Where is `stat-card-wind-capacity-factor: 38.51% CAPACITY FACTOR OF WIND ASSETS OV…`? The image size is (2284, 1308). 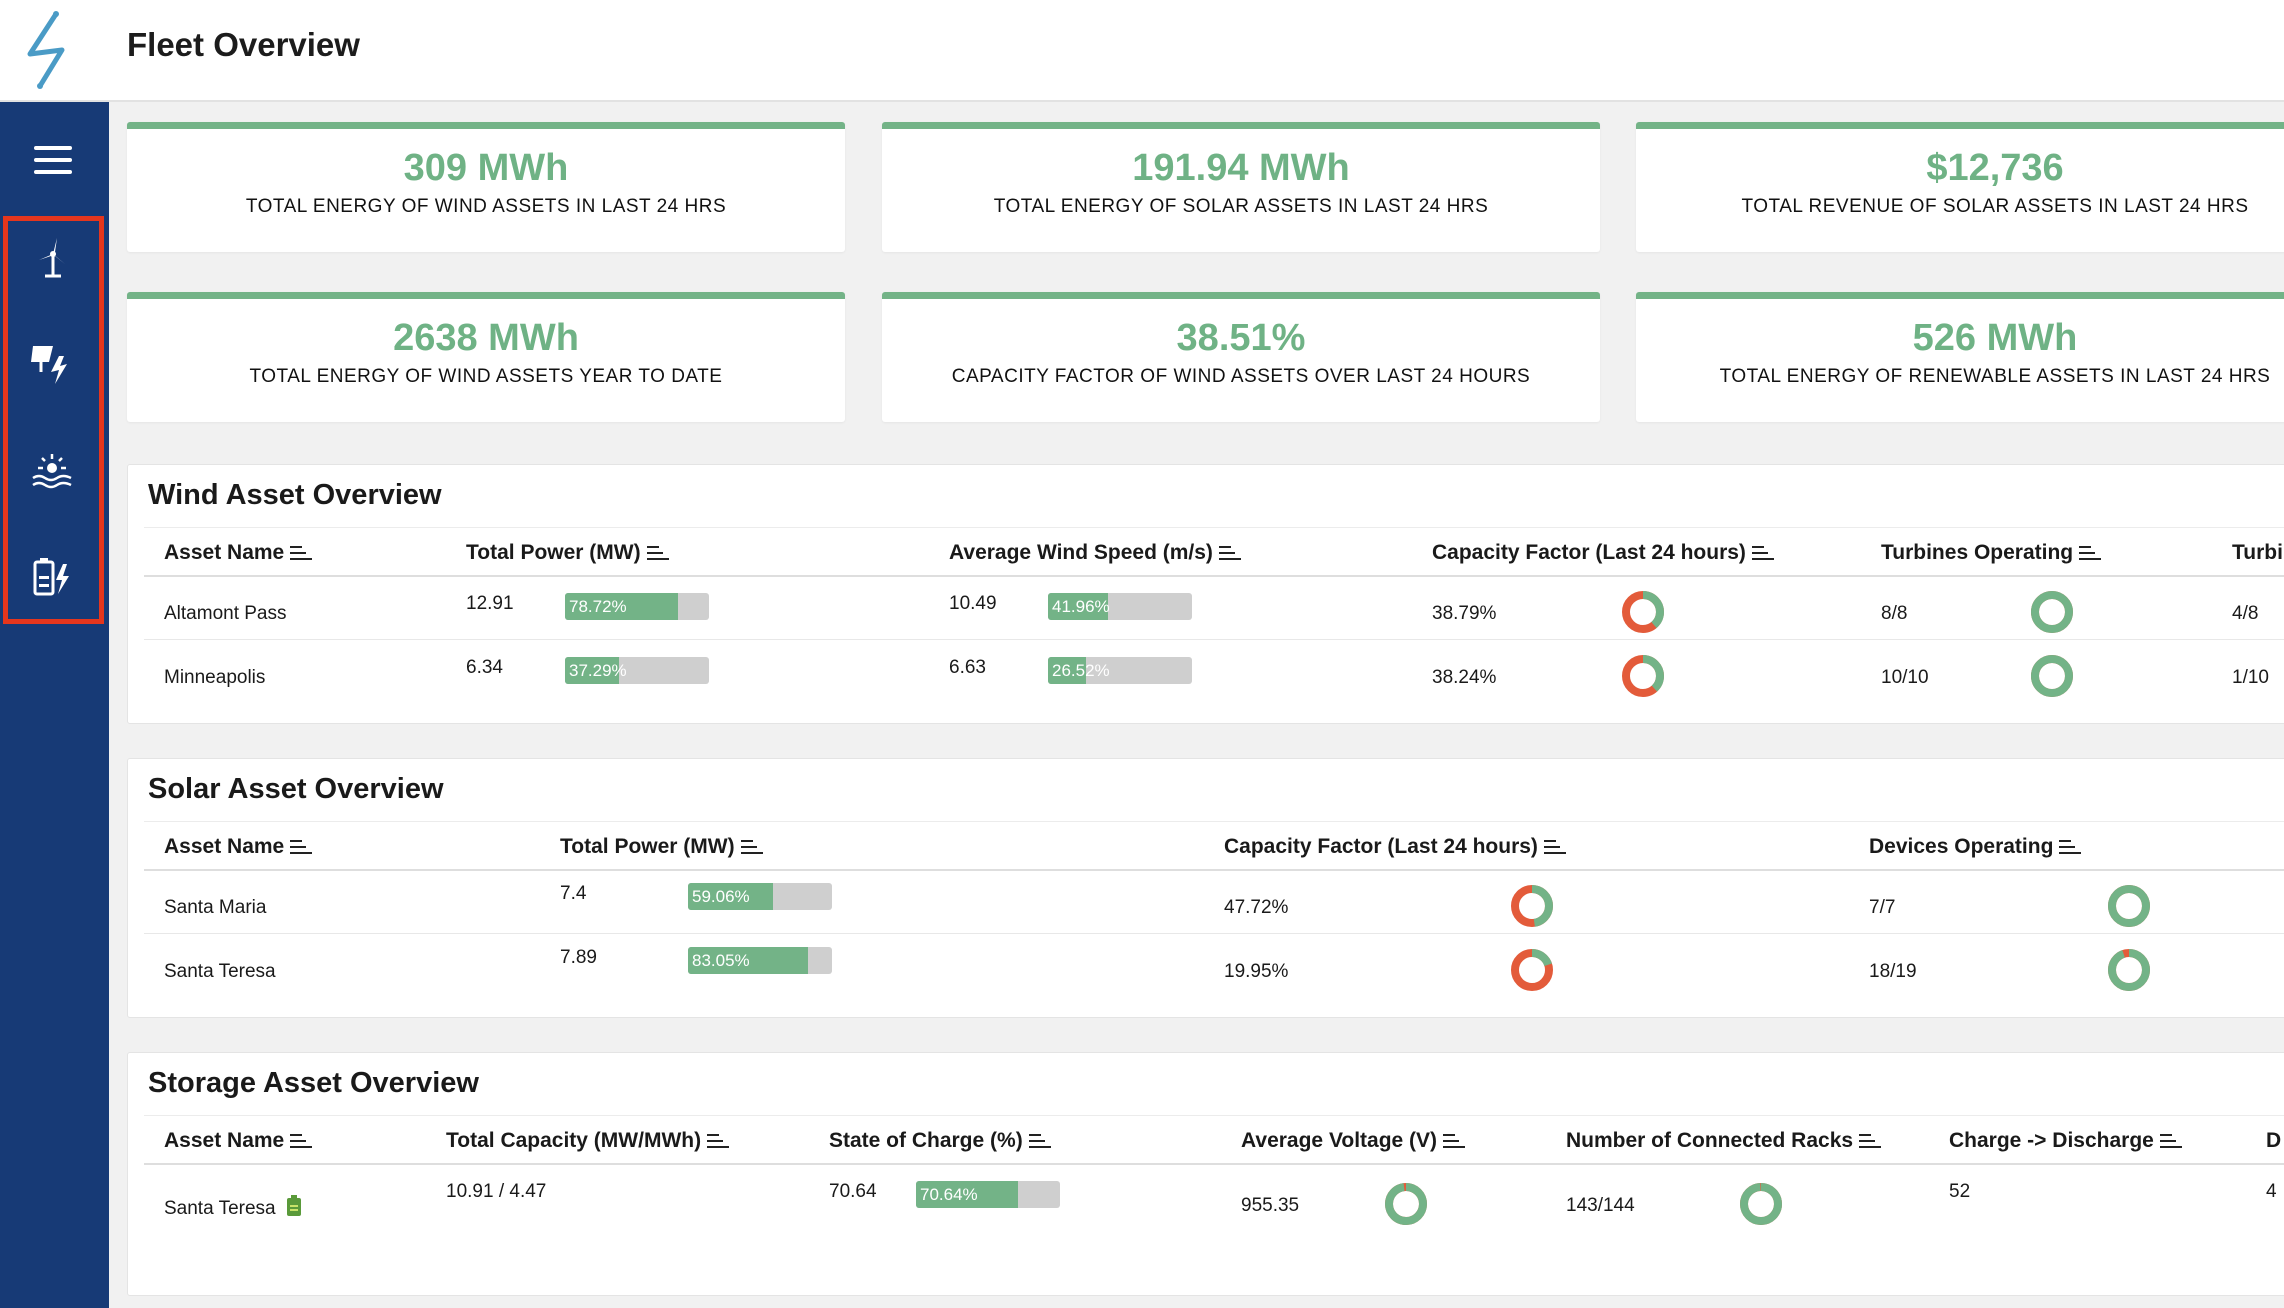 stat-card-wind-capacity-factor: 38.51% CAPACITY FACTOR OF WIND ASSETS OV… is located at coordinates (1241, 357).